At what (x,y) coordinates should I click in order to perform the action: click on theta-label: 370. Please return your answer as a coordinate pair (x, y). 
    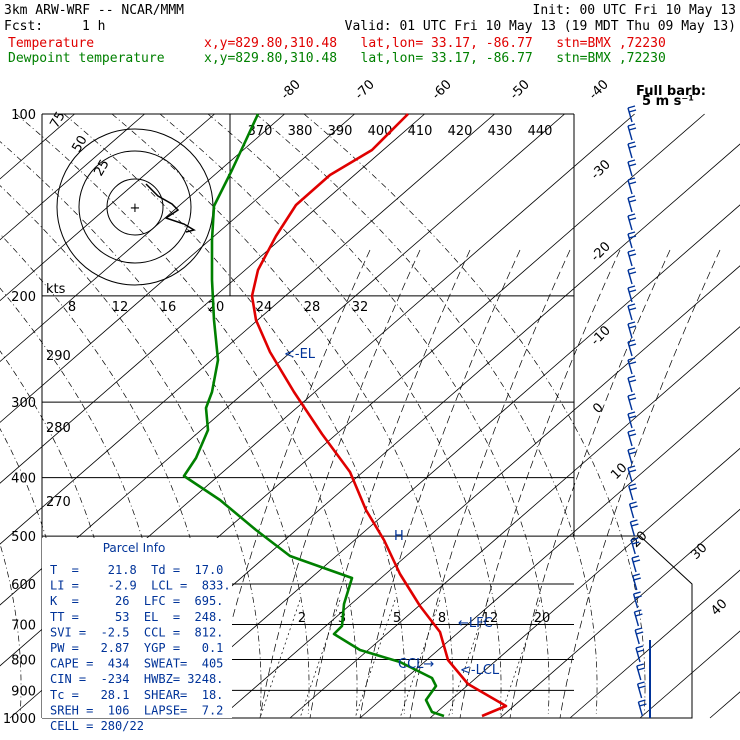
    Looking at the image, I should click on (260, 131).